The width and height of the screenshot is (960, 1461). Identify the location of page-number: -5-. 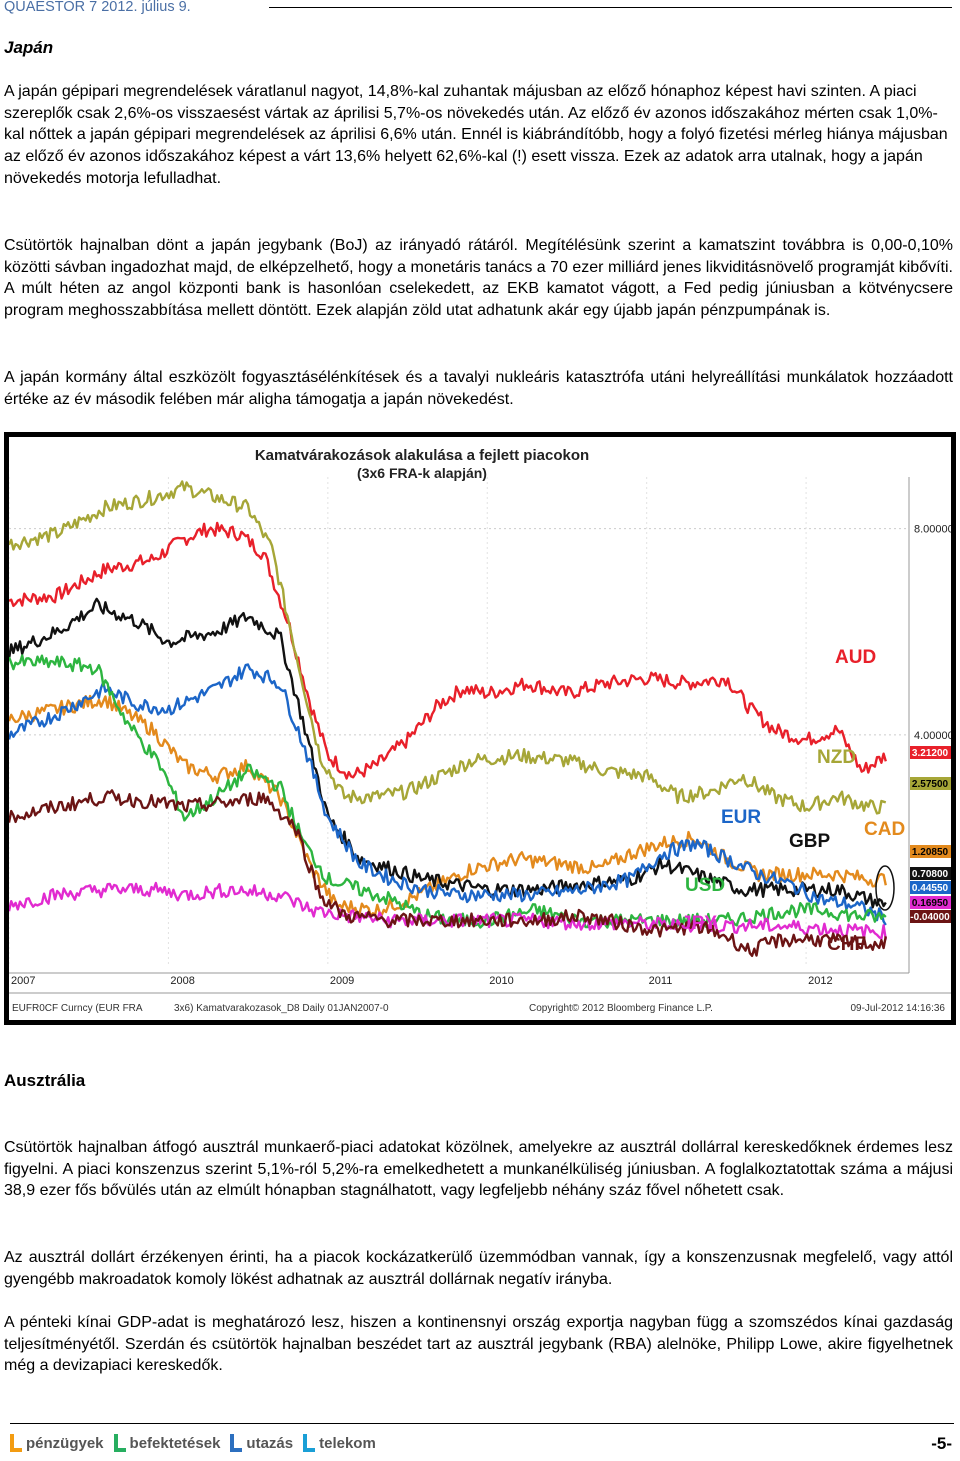
(941, 1443).